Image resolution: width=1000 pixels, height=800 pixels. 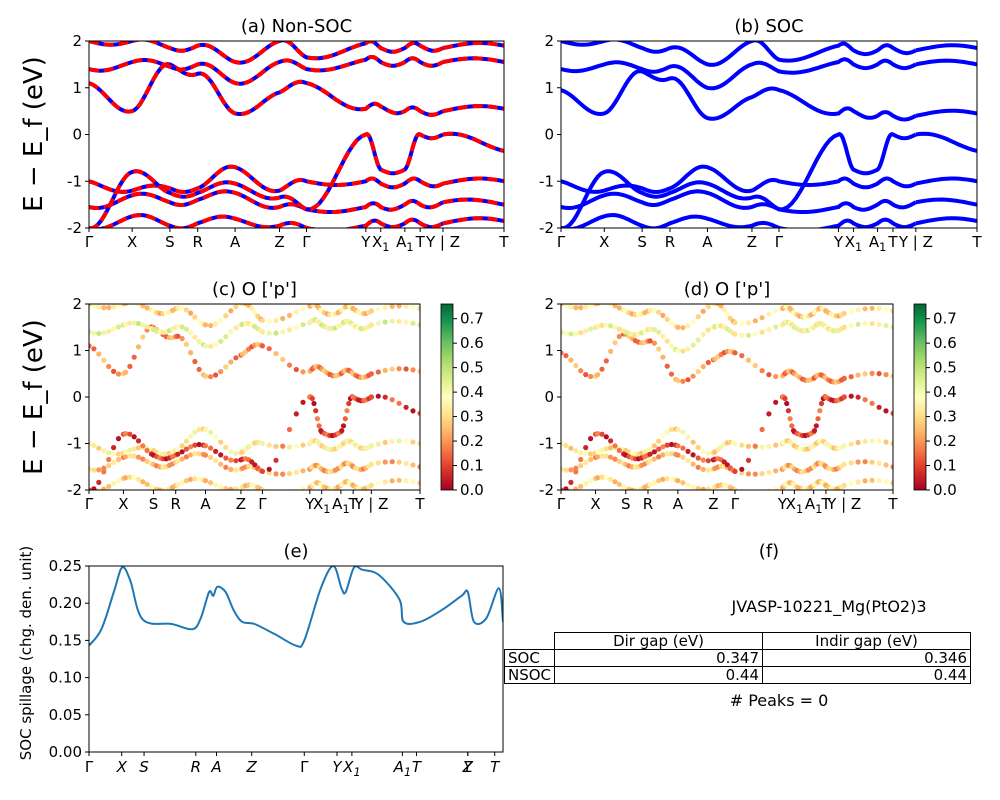 What do you see at coordinates (472, 441) in the screenshot?
I see `colorbar-tick-label: 0.2` at bounding box center [472, 441].